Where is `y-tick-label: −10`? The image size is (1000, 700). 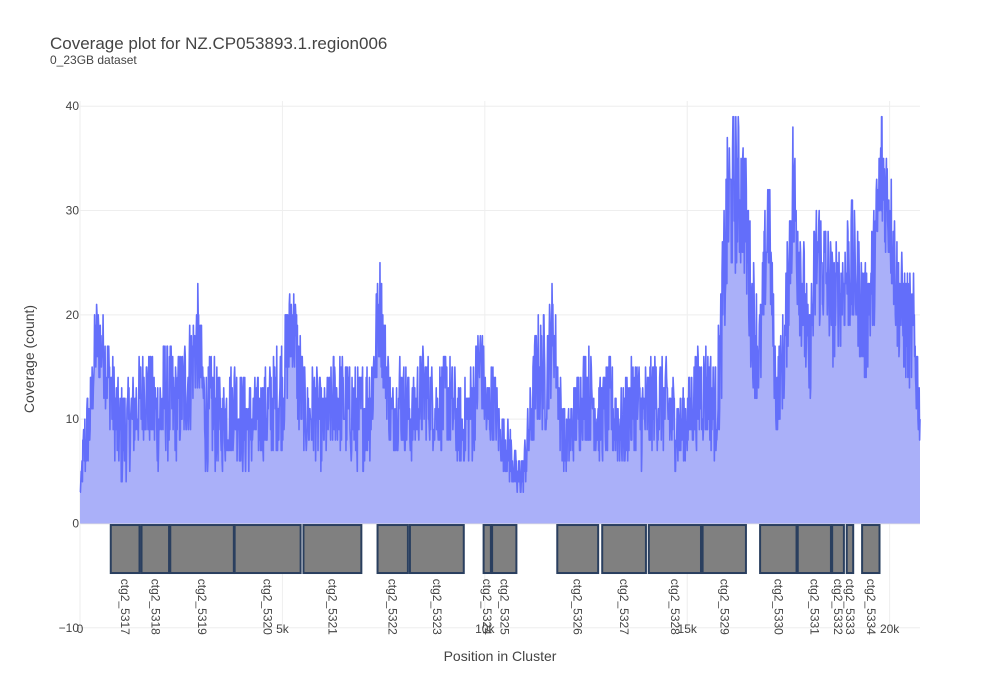
y-tick-label: −10 is located at coordinates (69, 628).